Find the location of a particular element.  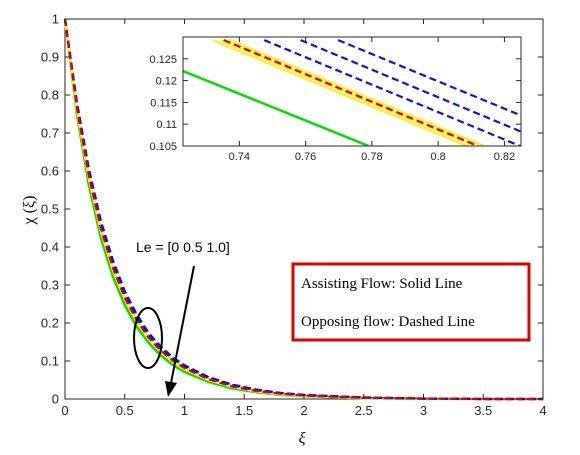

inset-x-tick-label: 0.78 is located at coordinates (371, 157).